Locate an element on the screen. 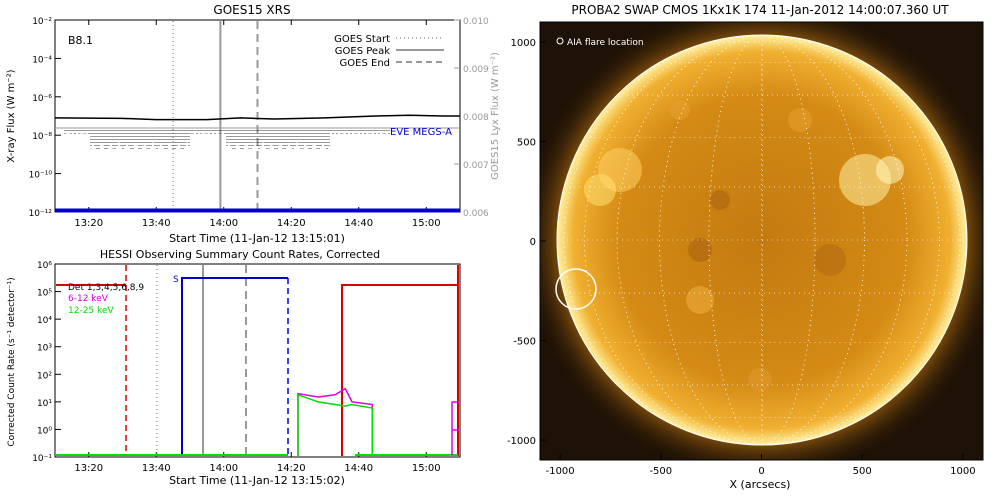 This screenshot has width=1000, height=500. goes-y-axis-label: X-ray Flux (W m⁻²) is located at coordinates (11, 115).